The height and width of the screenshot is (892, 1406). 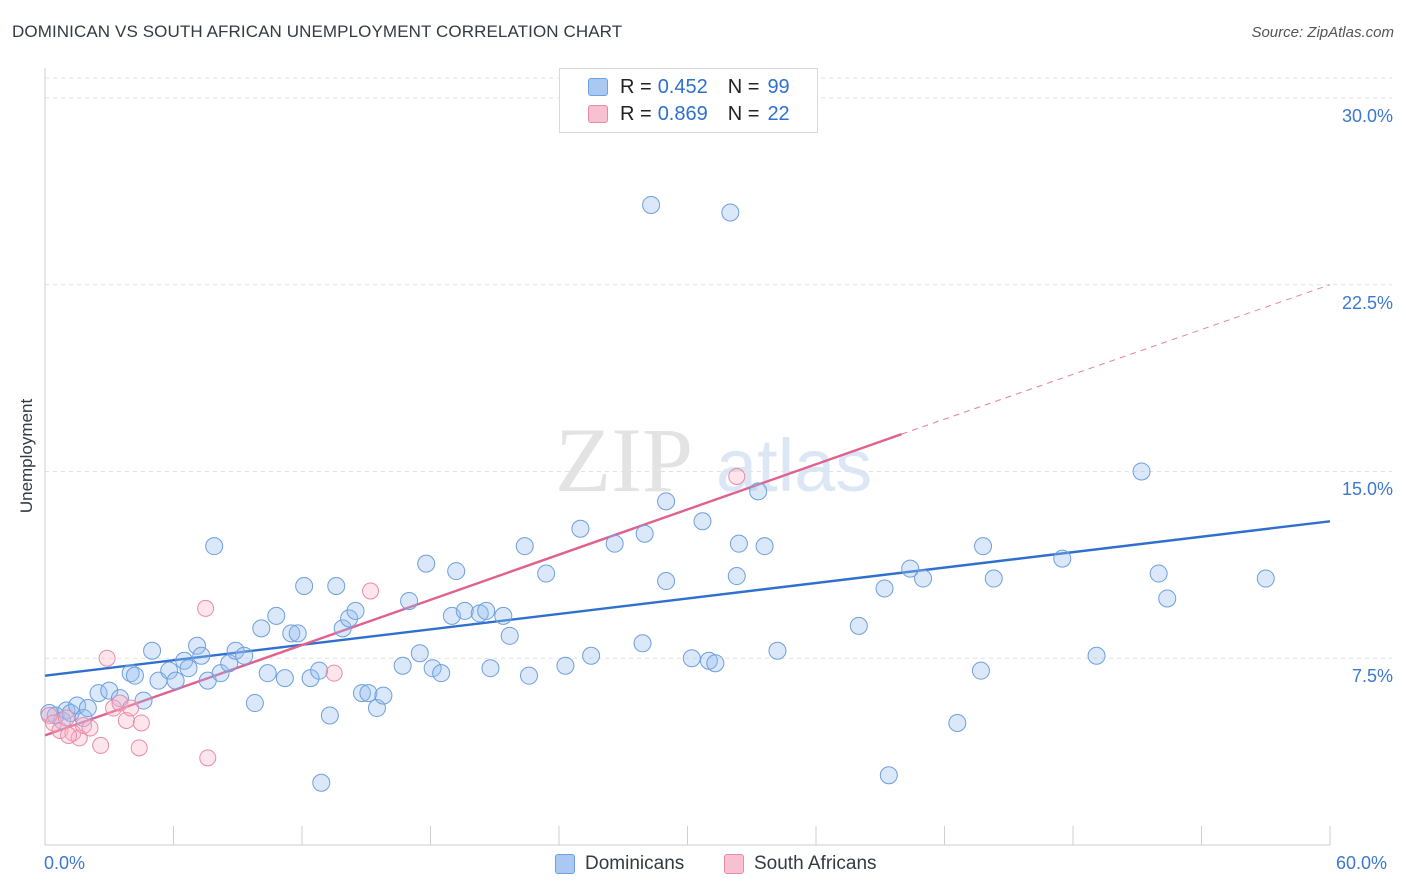 What do you see at coordinates (1372, 676) in the screenshot?
I see `y-tick-label: 7.5%` at bounding box center [1372, 676].